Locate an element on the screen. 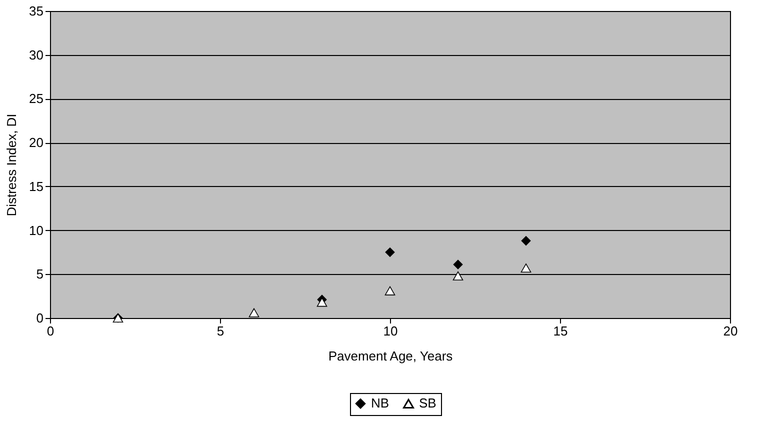 The image size is (780, 445). x-tick-label: 10 is located at coordinates (390, 331).